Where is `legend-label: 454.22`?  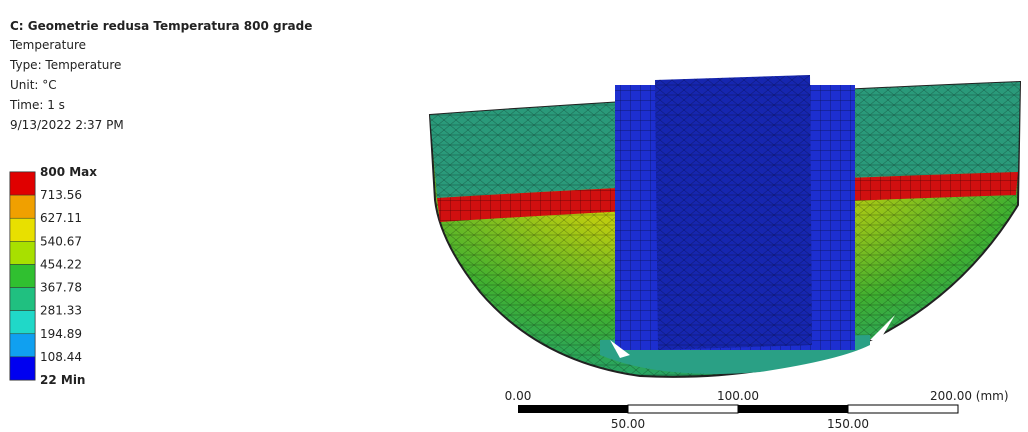 legend-label: 454.22 is located at coordinates (61, 264).